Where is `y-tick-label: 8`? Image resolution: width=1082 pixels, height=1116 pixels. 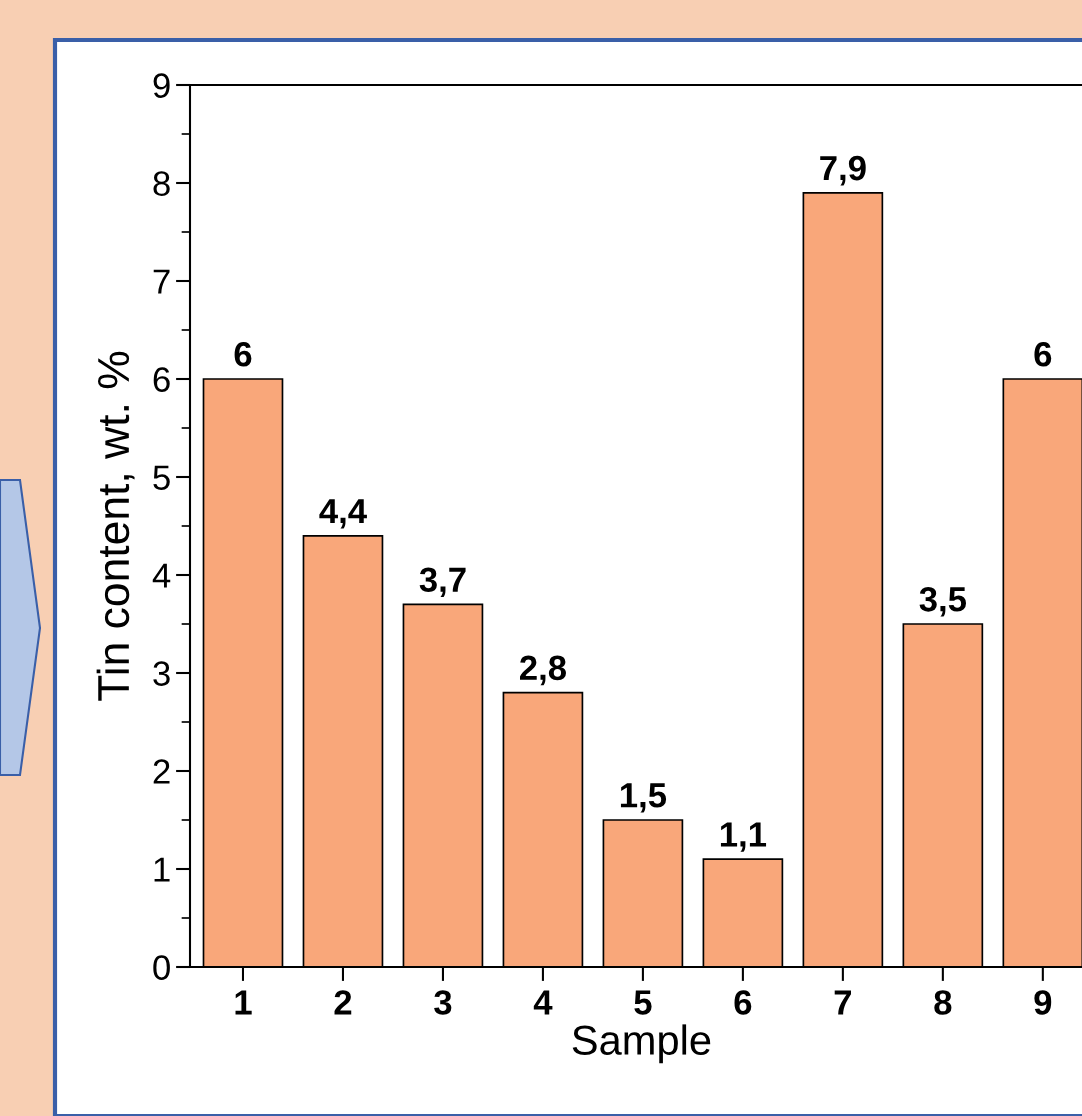
y-tick-label: 8 is located at coordinates (161, 183).